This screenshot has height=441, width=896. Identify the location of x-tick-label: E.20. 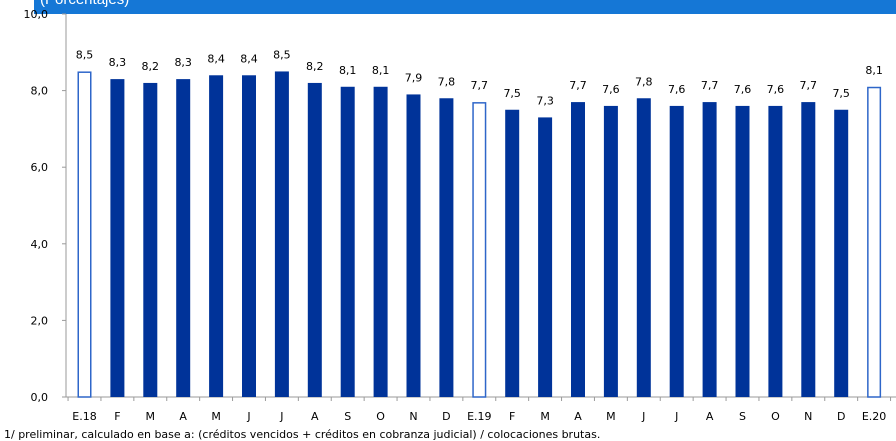
(874, 416).